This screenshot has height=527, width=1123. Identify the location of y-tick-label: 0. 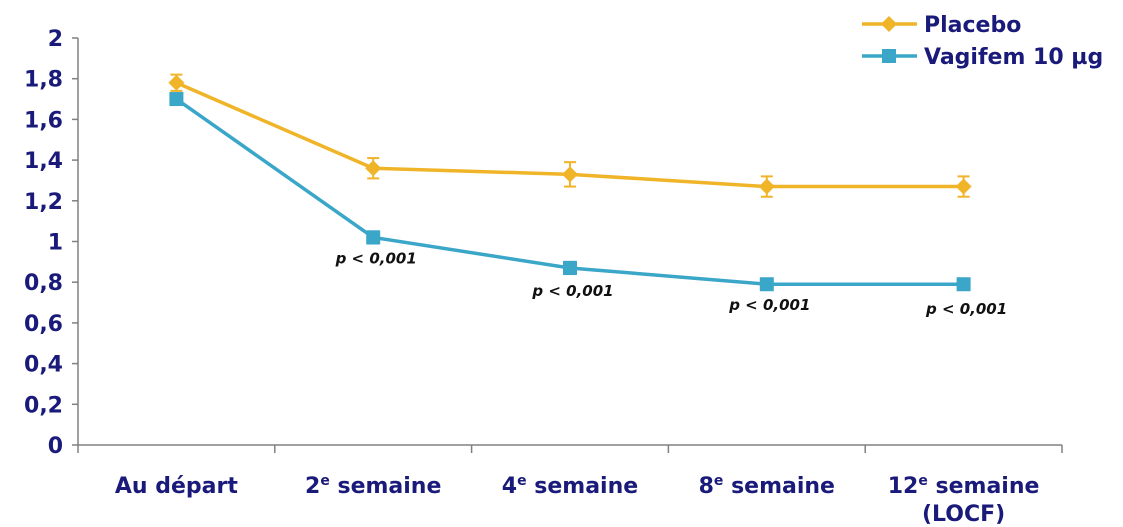
(55, 446).